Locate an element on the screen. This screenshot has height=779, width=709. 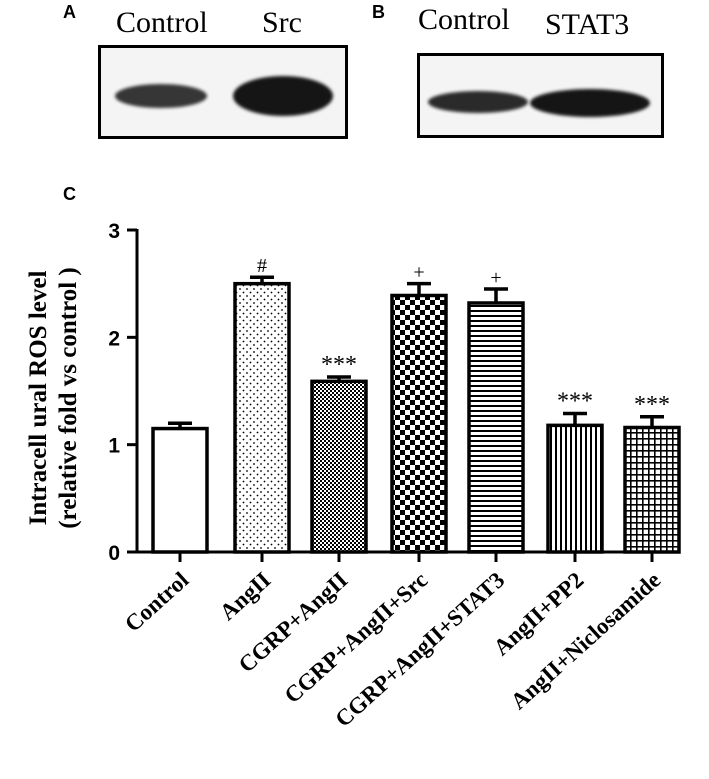
panel-b-letter: B is located at coordinates (378, 12).